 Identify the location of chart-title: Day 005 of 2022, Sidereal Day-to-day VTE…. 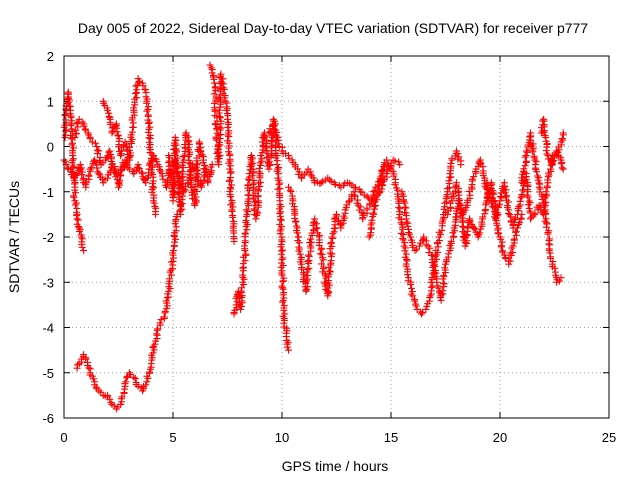
(333, 28).